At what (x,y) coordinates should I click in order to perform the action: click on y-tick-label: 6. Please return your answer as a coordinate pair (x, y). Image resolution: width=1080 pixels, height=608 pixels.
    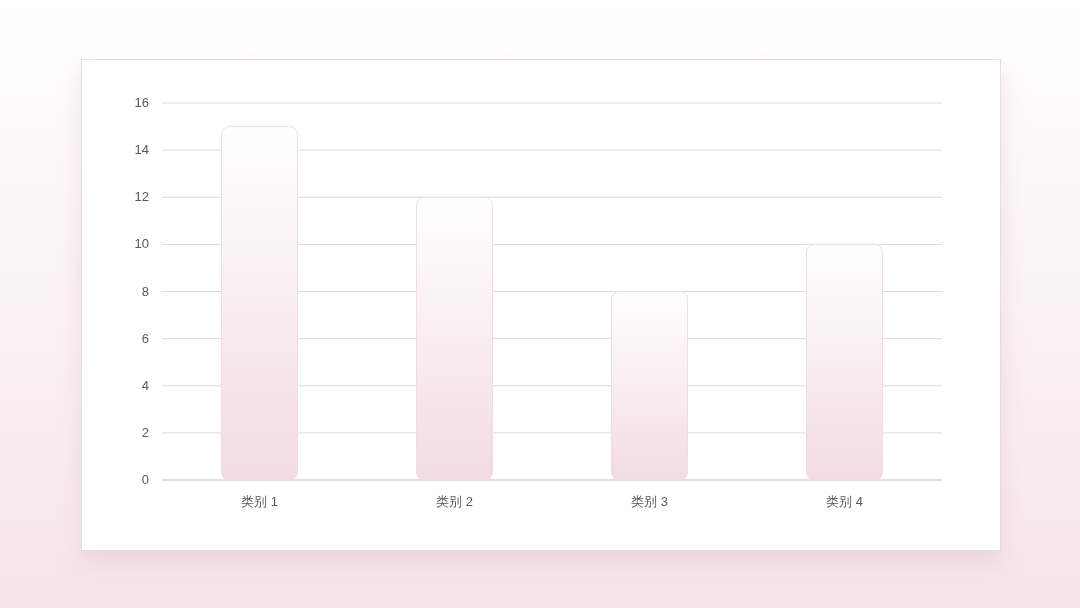
    Looking at the image, I should click on (145, 338).